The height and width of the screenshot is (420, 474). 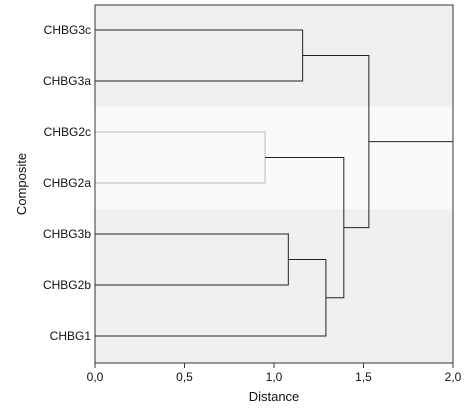 What do you see at coordinates (21, 184) in the screenshot?
I see `y-axis-label: Composite` at bounding box center [21, 184].